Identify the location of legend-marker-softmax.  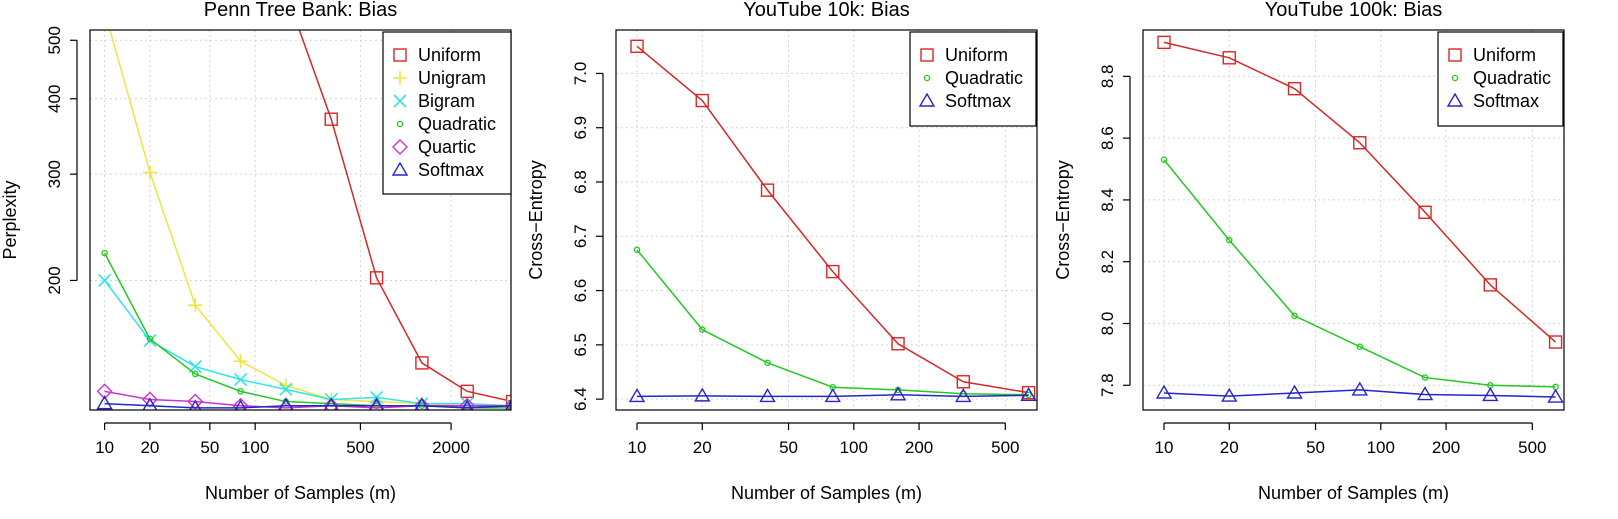
(927, 99).